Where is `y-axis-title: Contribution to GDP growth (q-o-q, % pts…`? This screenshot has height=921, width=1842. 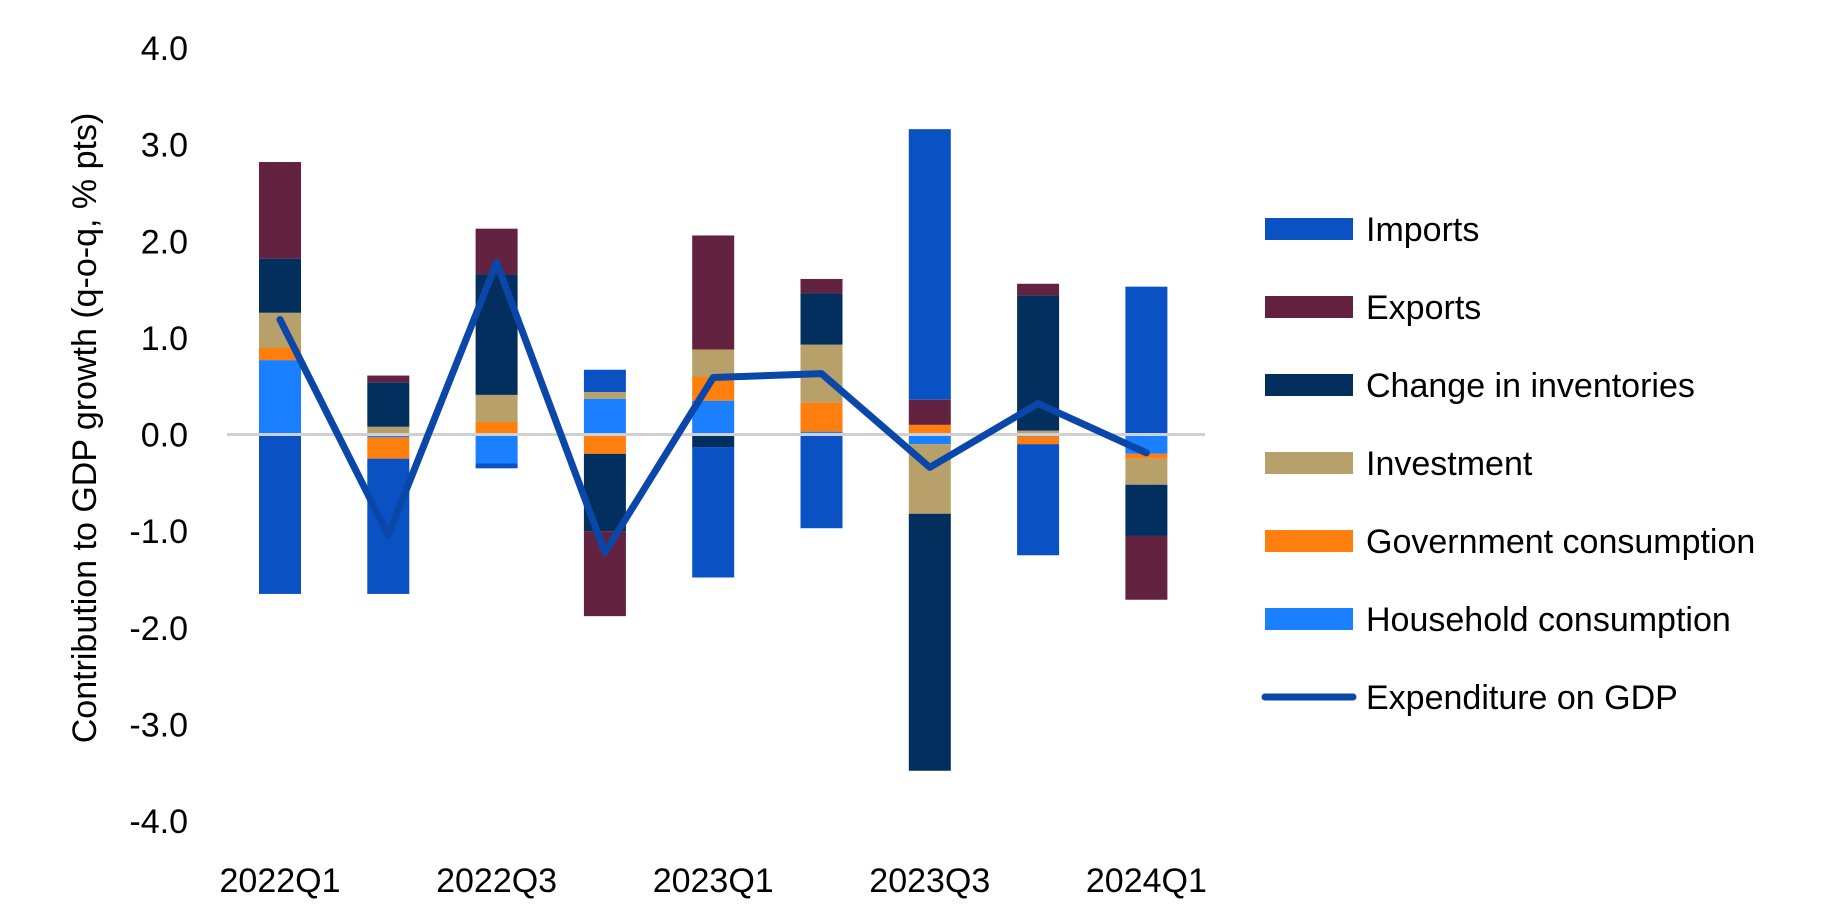 y-axis-title: Contribution to GDP growth (q-o-q, % pts… is located at coordinates (85, 428).